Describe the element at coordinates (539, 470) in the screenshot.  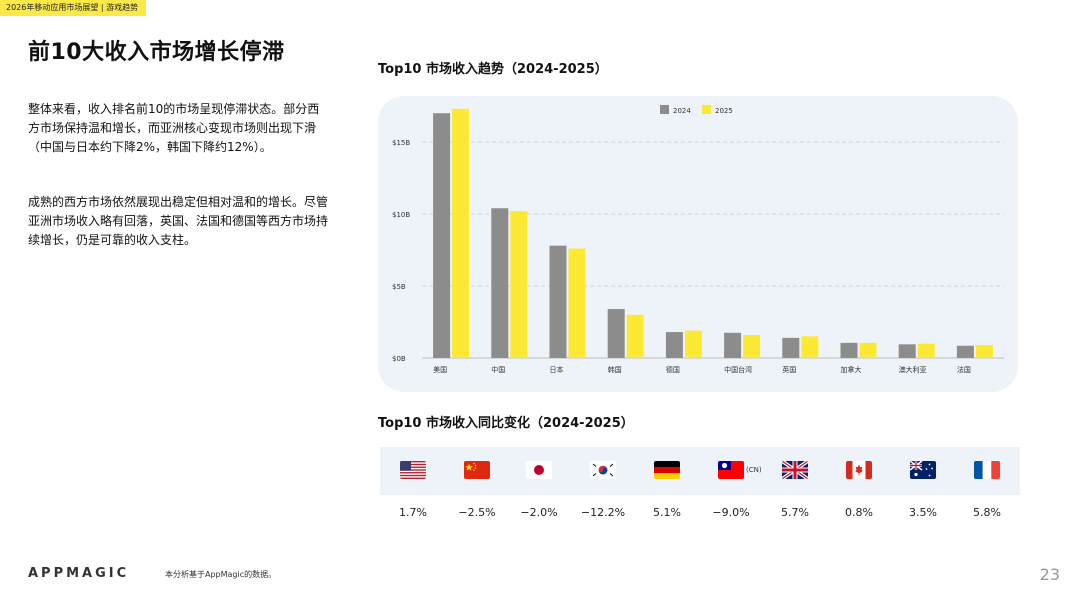
I see `jp-flag-icon` at that location.